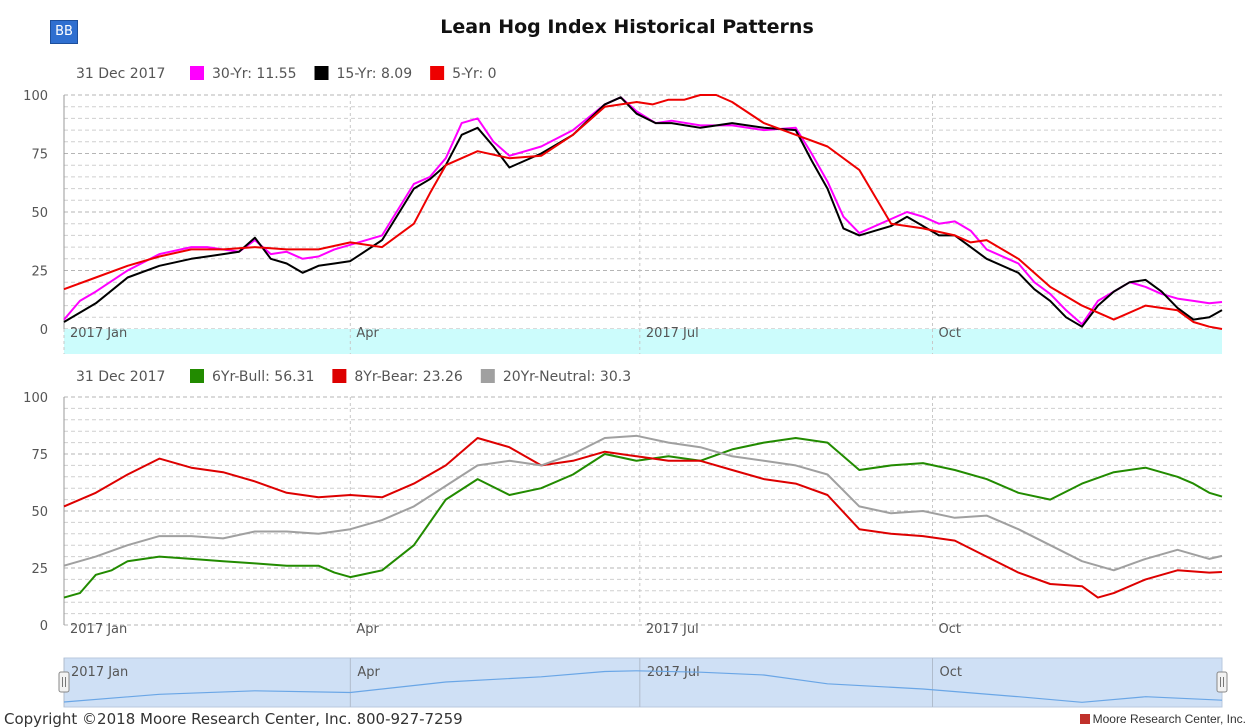 This screenshot has height=728, width=1254. Describe the element at coordinates (408, 377) in the screenshot. I see `legend-entry: 8Yr-Bear: 23.26` at that location.